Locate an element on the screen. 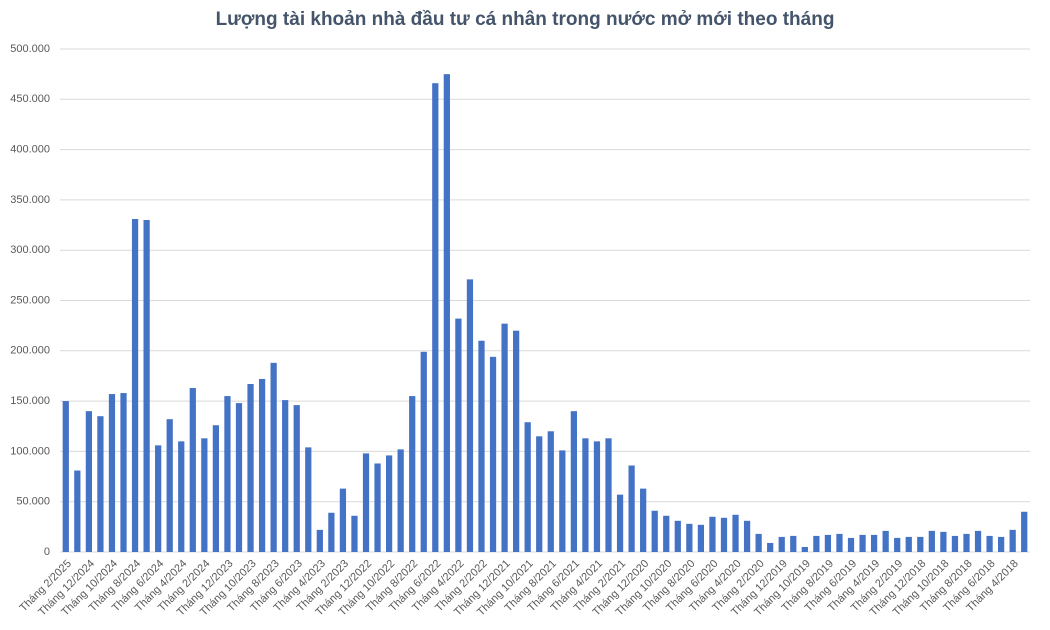  y-tick-label: 450.000 is located at coordinates (30, 99).